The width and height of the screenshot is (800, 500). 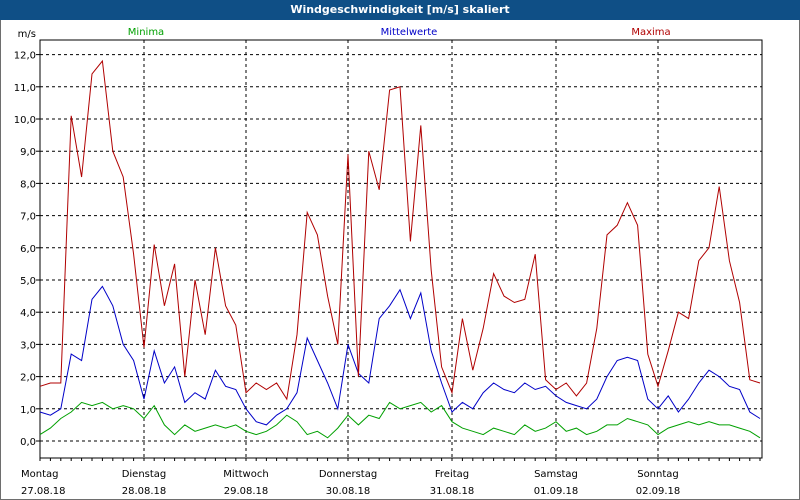 I want to click on x-tick-label-date: 28.08.18, so click(x=144, y=491).